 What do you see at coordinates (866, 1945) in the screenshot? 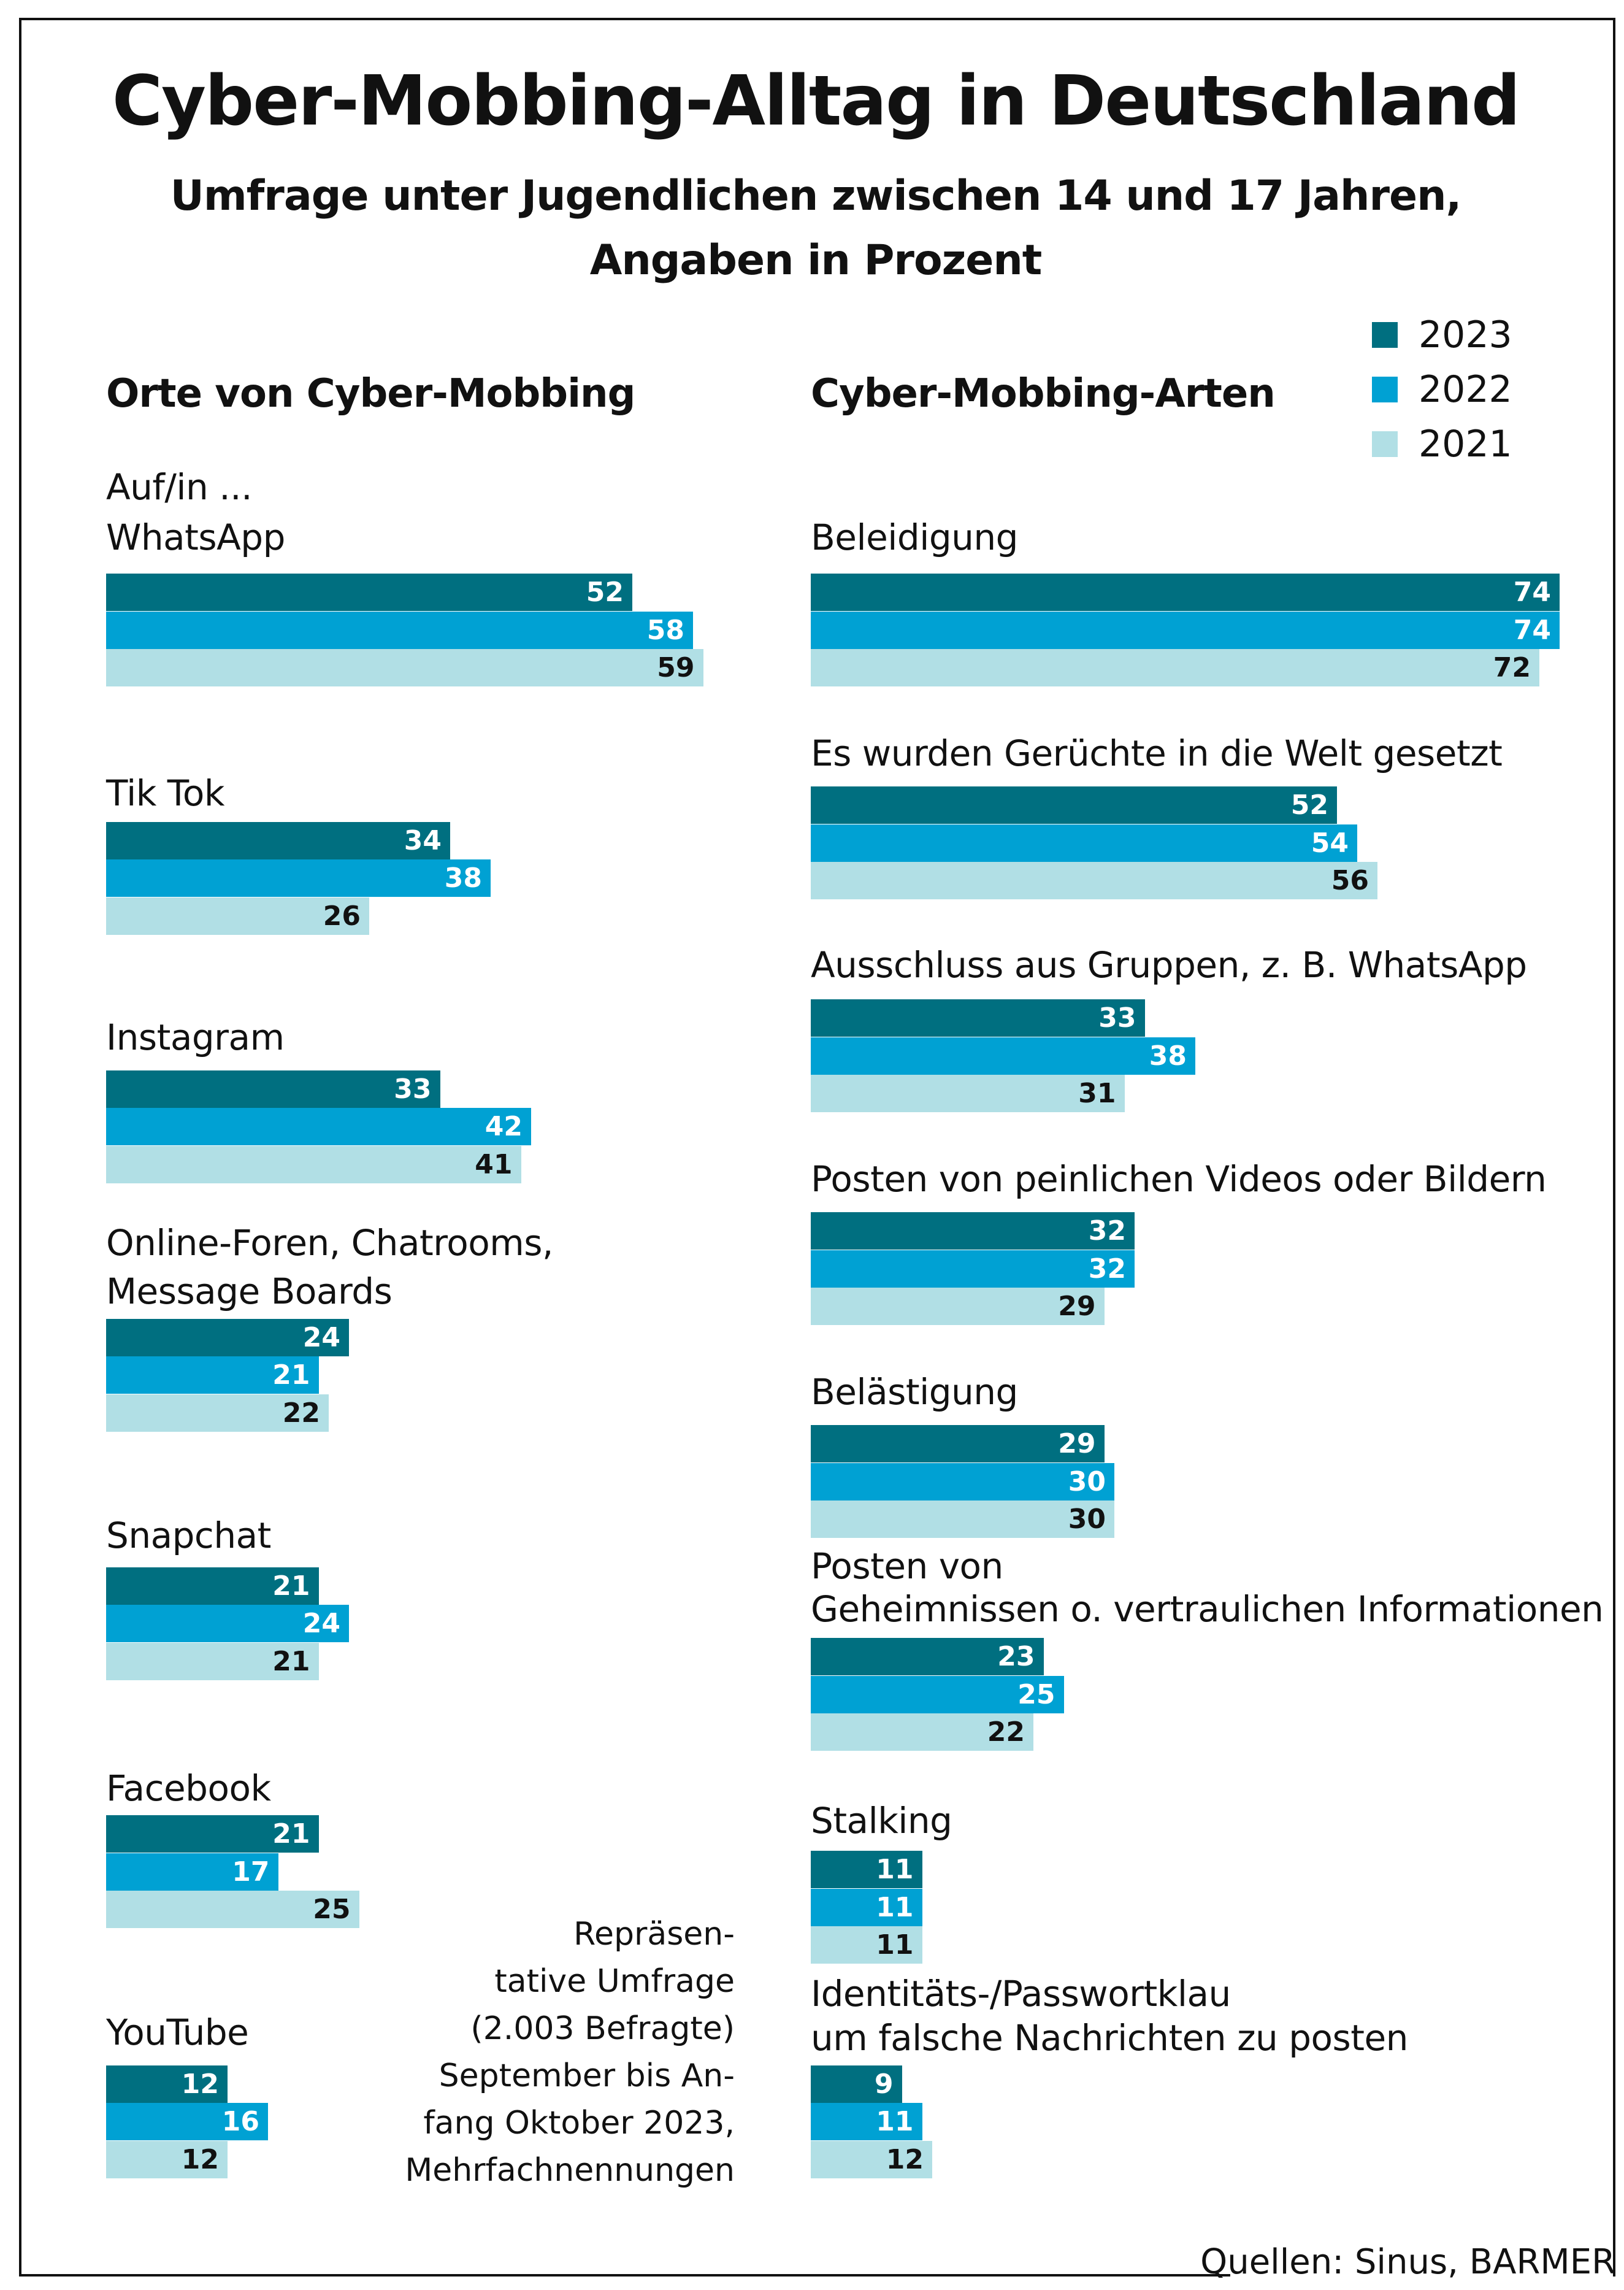
I see `bar-2021: 11` at bounding box center [866, 1945].